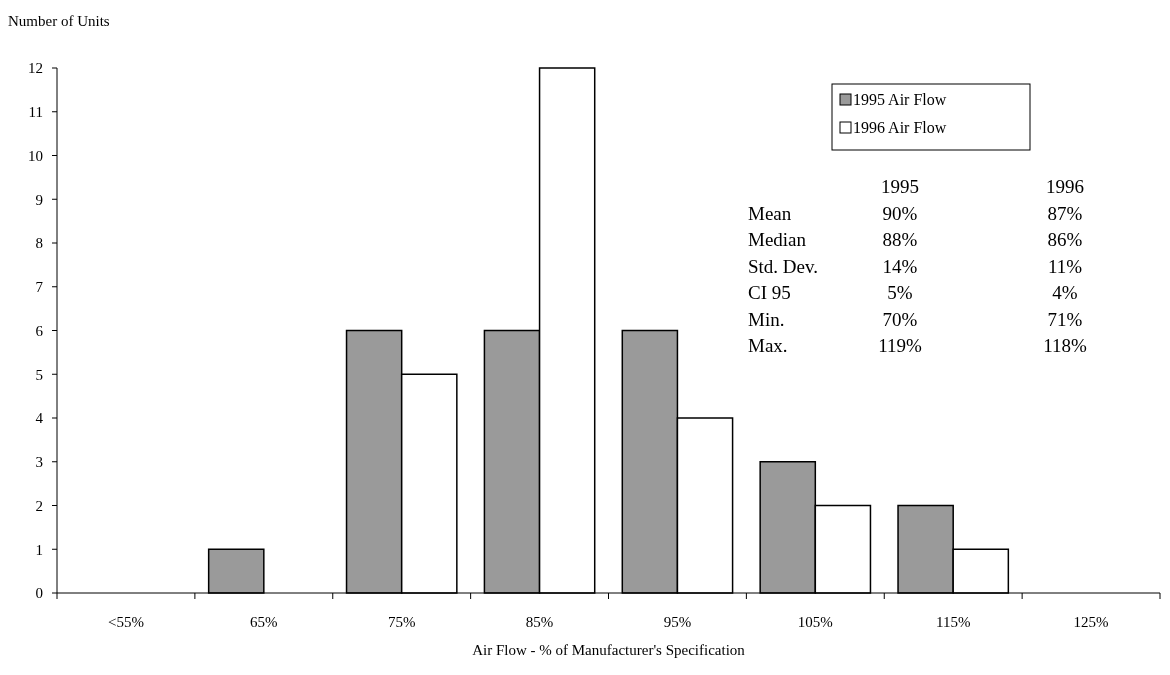 This screenshot has height=675, width=1170. I want to click on annotation: Max., so click(768, 345).